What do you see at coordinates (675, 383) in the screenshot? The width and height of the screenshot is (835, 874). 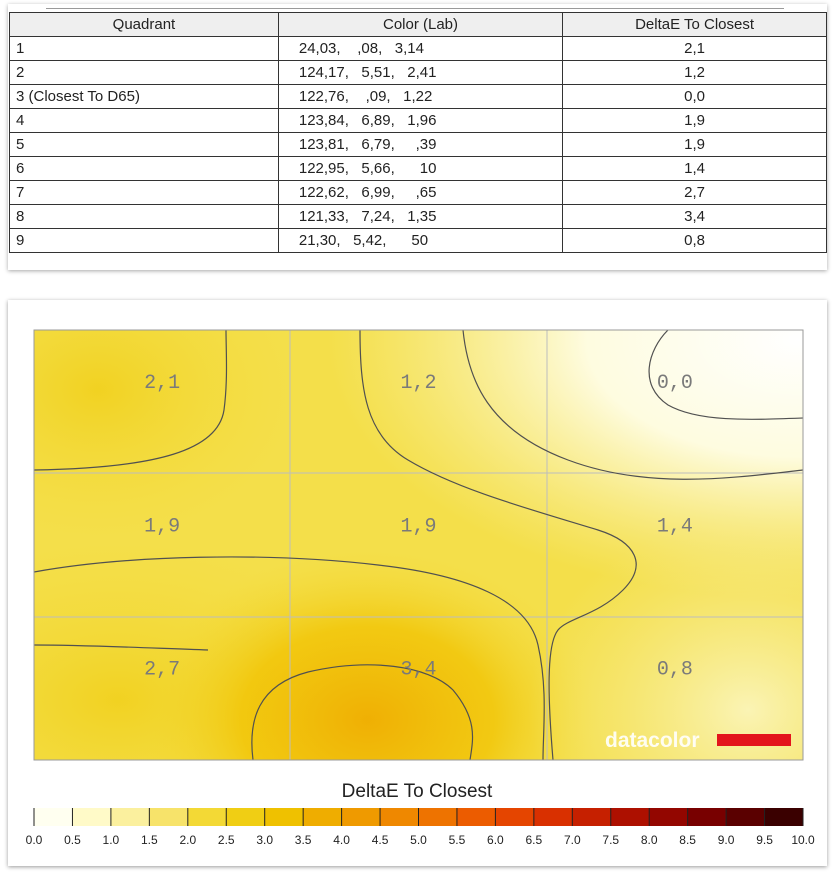 I see `cell-value-label: 0,0` at bounding box center [675, 383].